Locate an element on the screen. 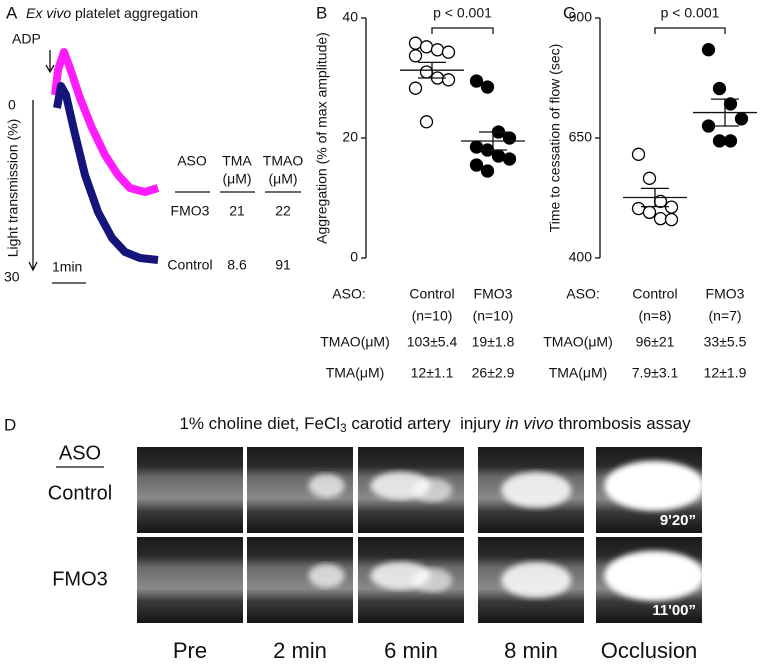 The image size is (774, 664). y-tick-label: 40 is located at coordinates (350, 17).